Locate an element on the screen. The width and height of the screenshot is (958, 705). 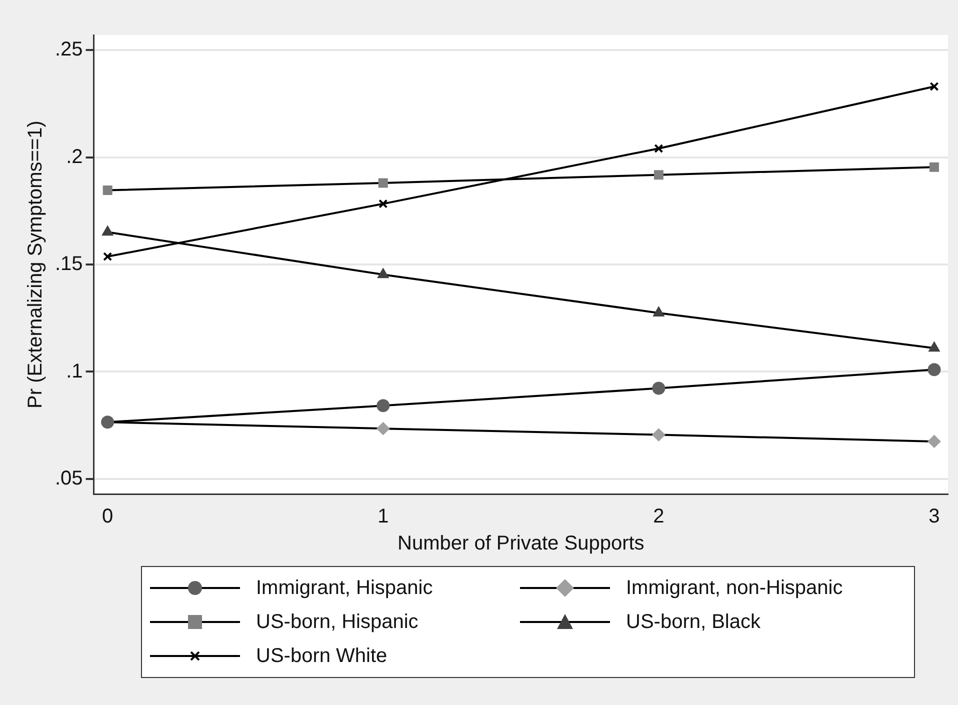
y-tick-label: .1 is located at coordinates (74, 371).